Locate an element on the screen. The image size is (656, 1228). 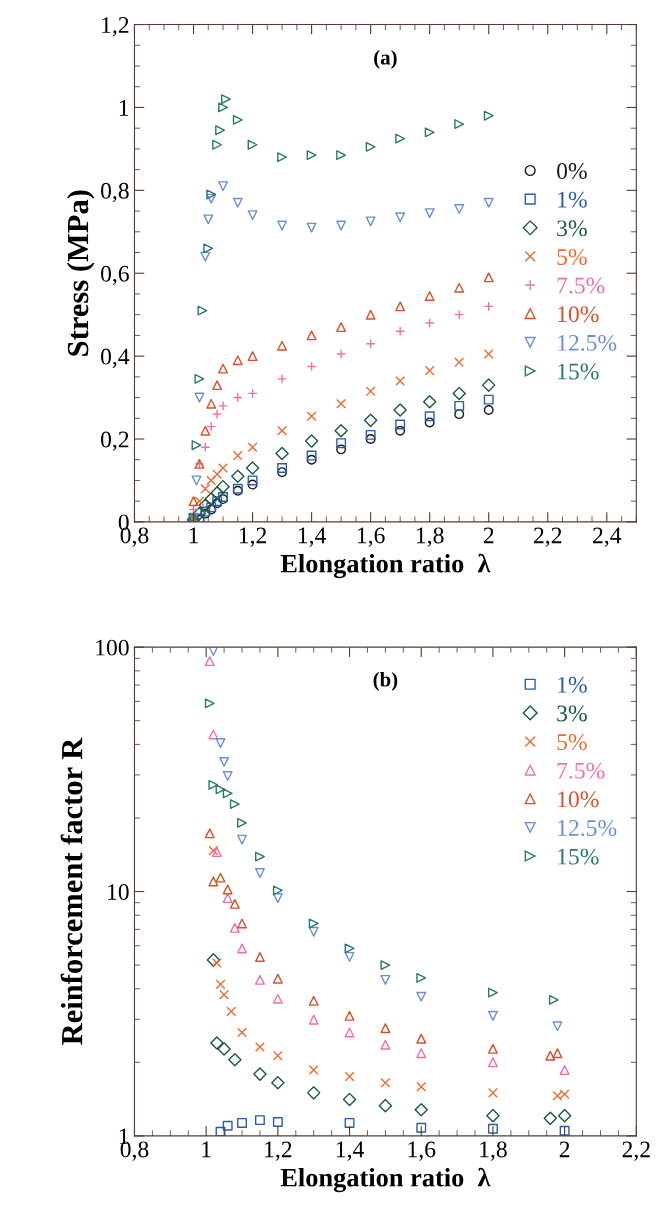
y-axis-title: Stress (MPa) is located at coordinates (80, 273).